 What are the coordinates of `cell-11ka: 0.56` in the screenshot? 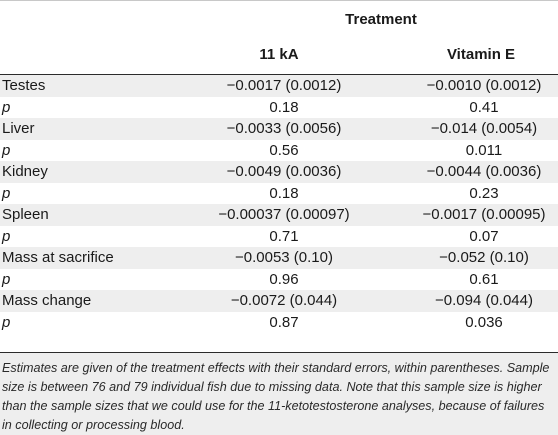 It's located at (284, 150).